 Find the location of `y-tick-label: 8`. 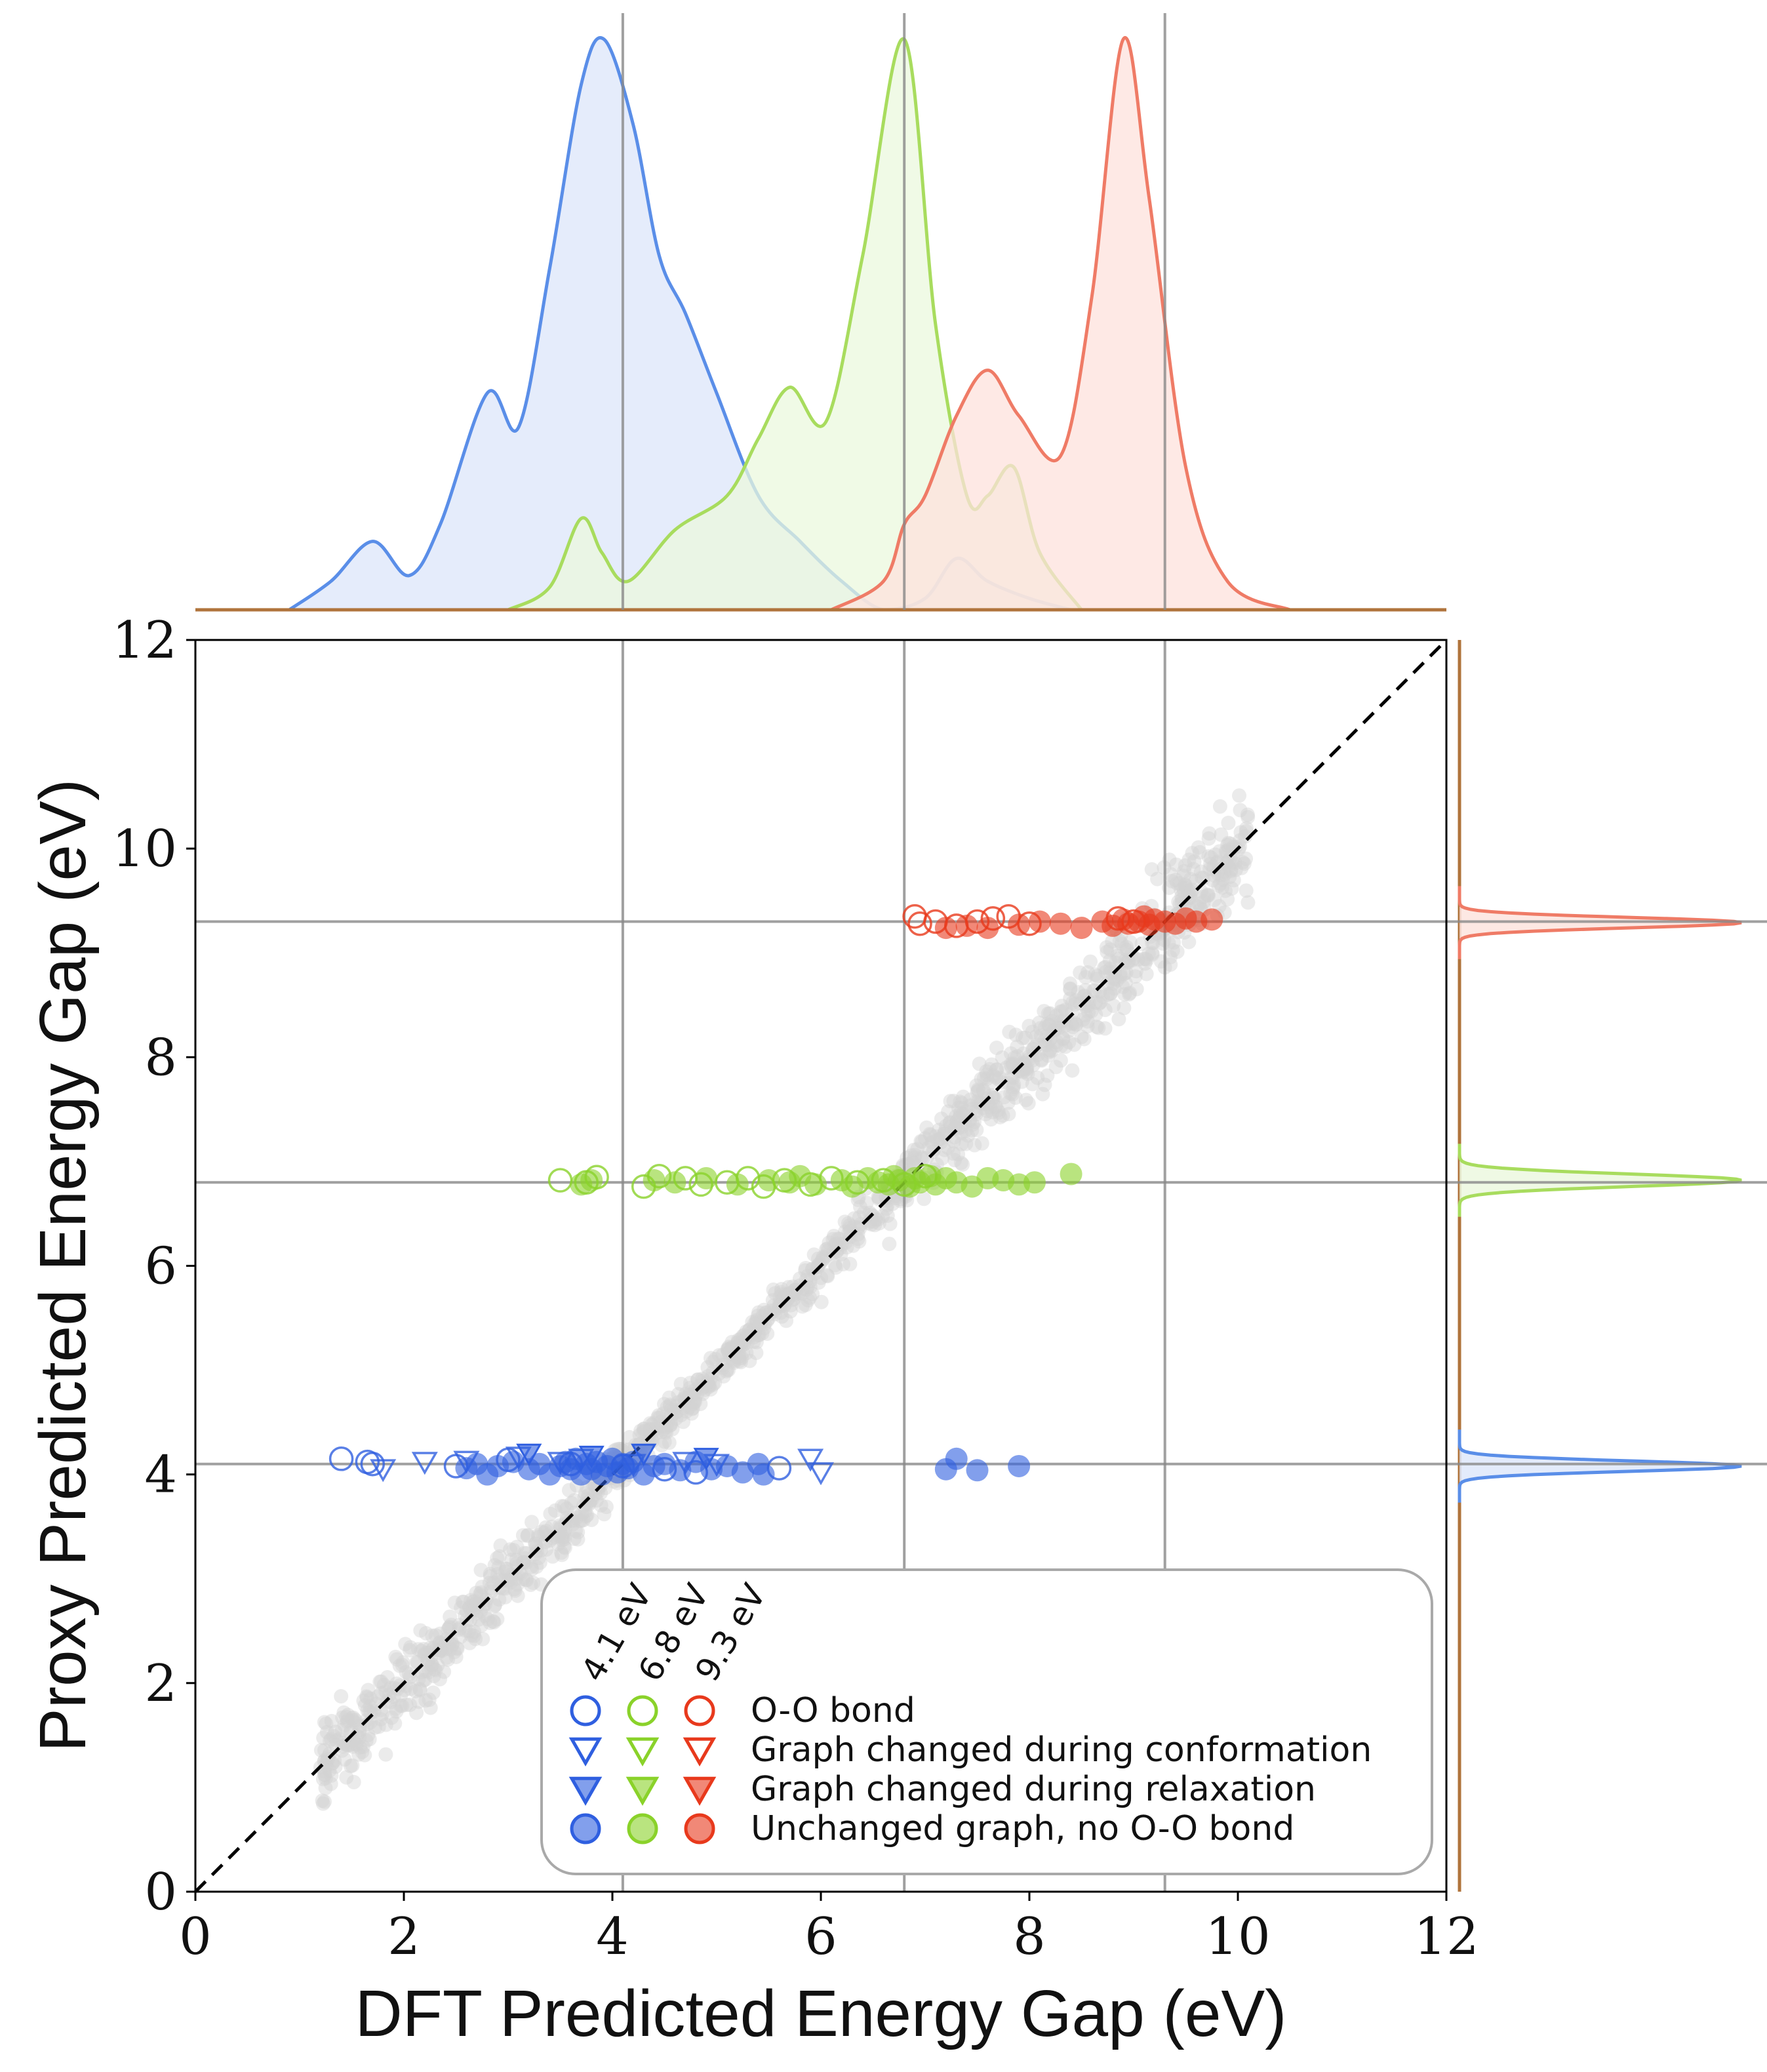

y-tick-label: 8 is located at coordinates (160, 1058).